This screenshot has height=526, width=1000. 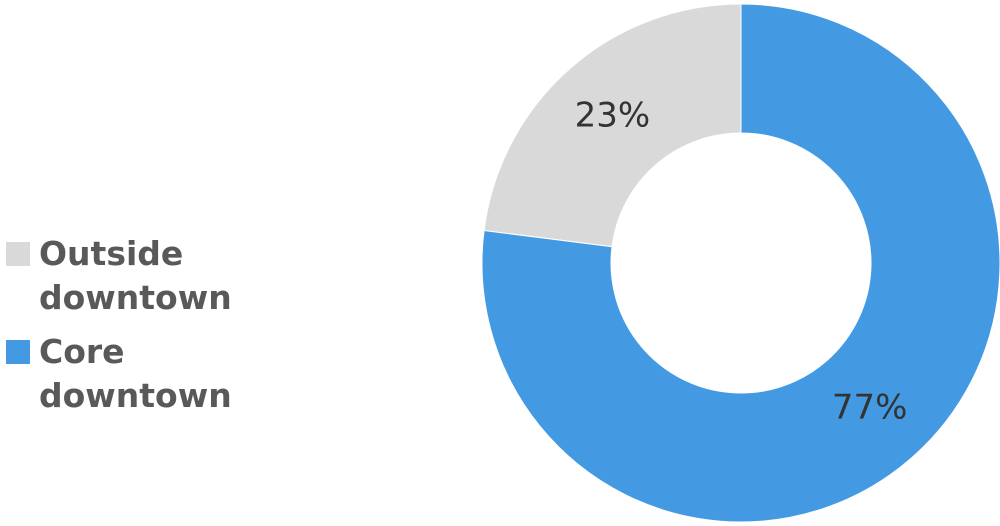 What do you see at coordinates (135, 373) in the screenshot?
I see `legend-label: Core downtown` at bounding box center [135, 373].